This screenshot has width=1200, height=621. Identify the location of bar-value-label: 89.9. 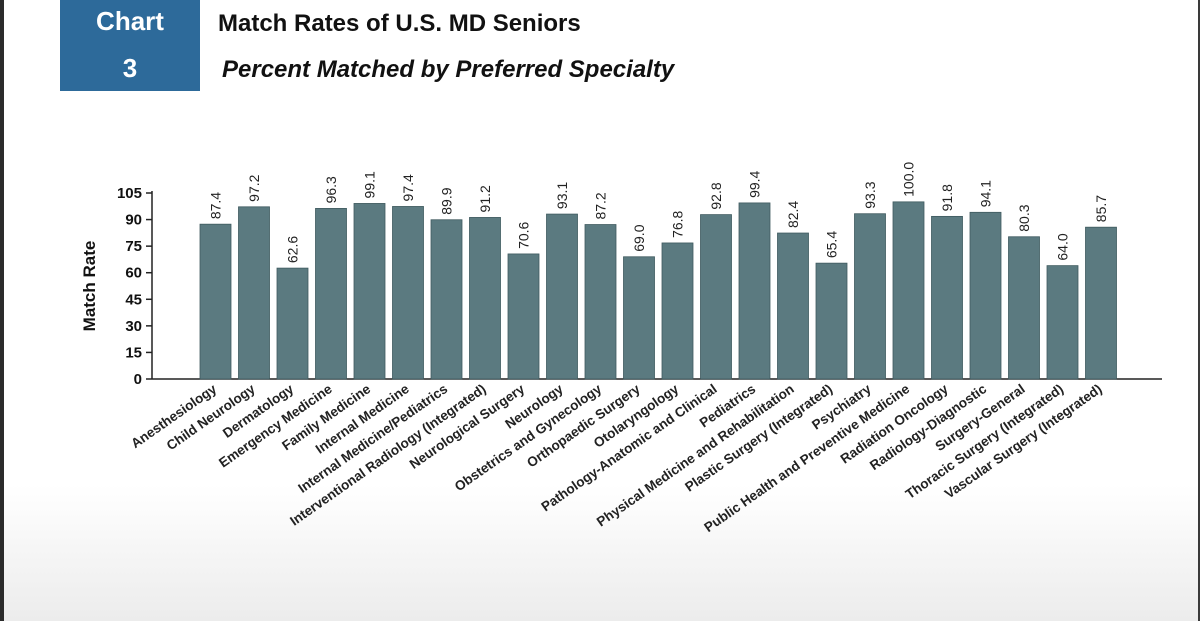
(447, 200).